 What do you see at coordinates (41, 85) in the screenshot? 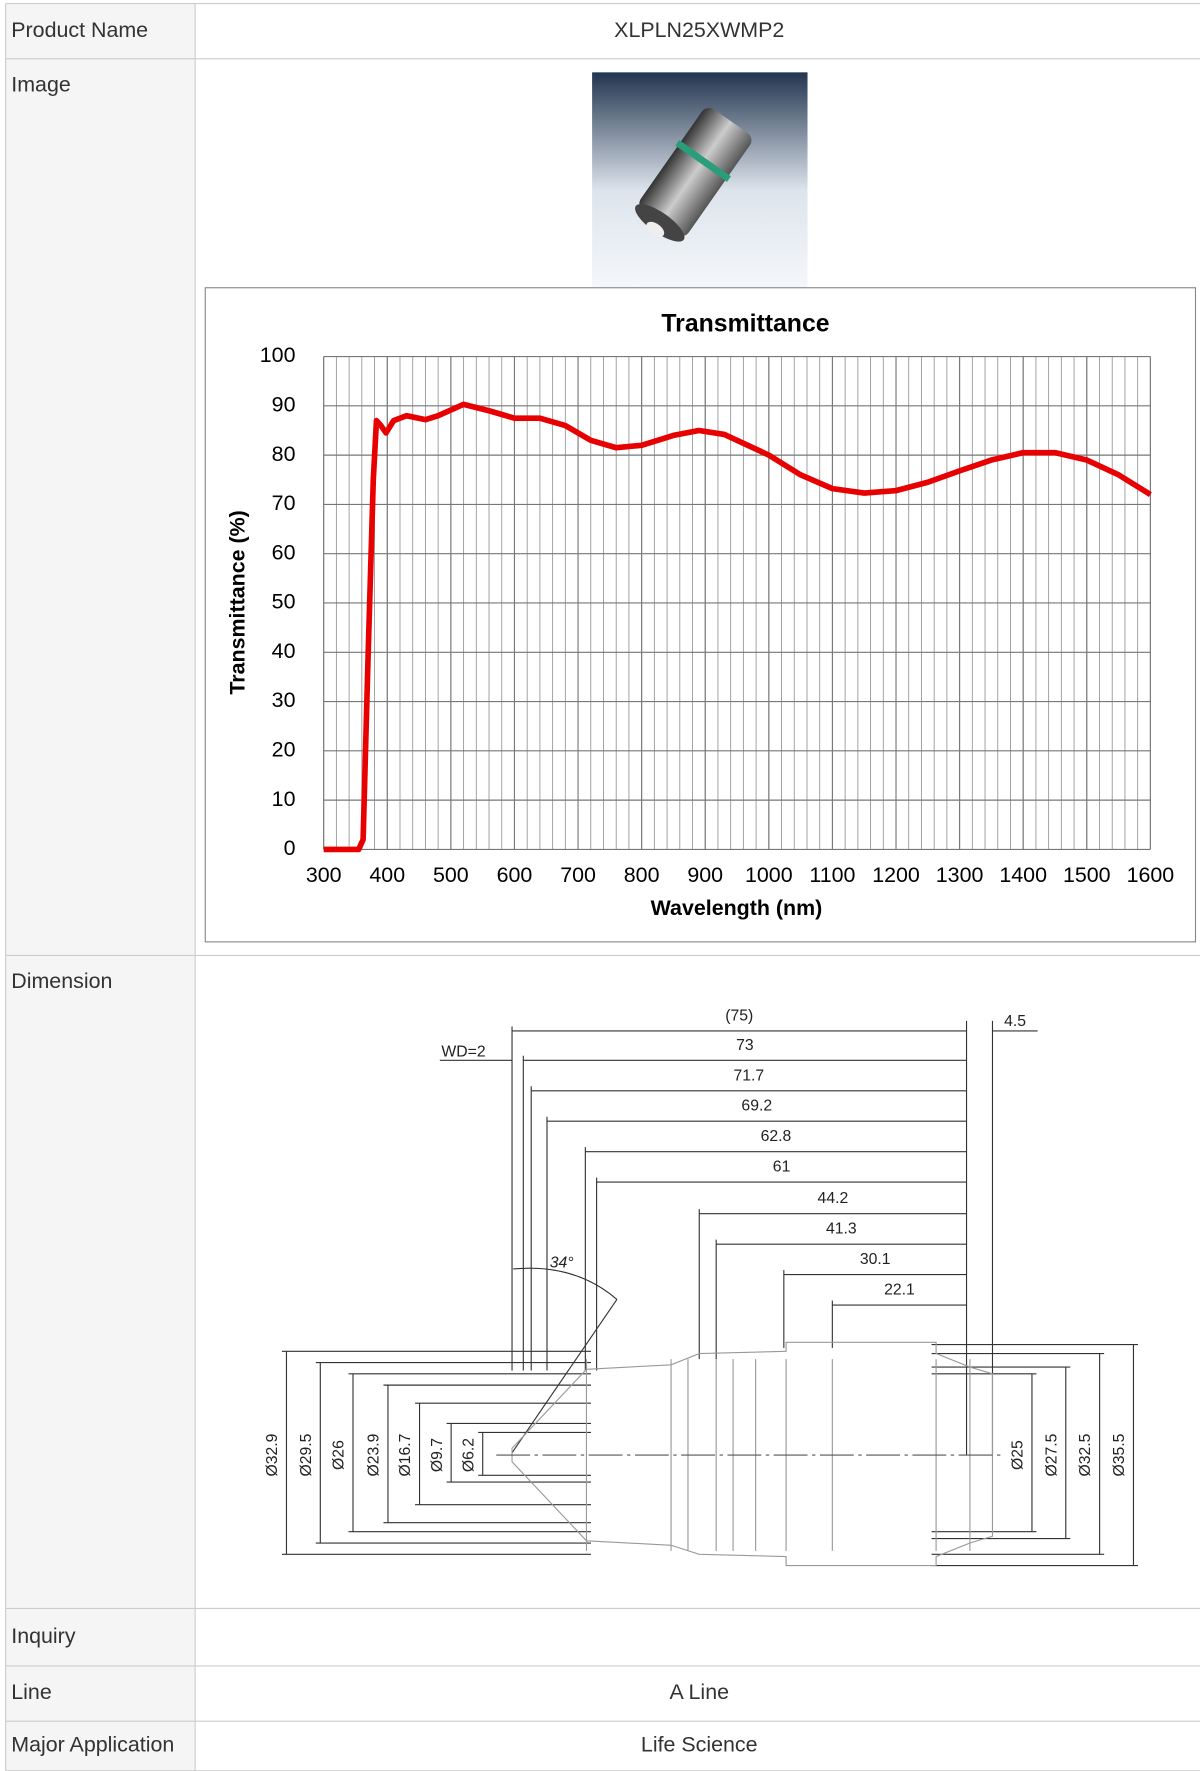
I see `row-label: Image` at bounding box center [41, 85].